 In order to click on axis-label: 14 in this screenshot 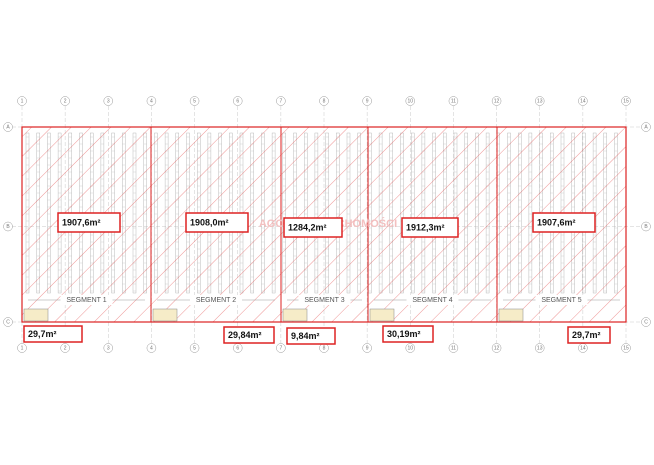, I will do `click(583, 348)`.